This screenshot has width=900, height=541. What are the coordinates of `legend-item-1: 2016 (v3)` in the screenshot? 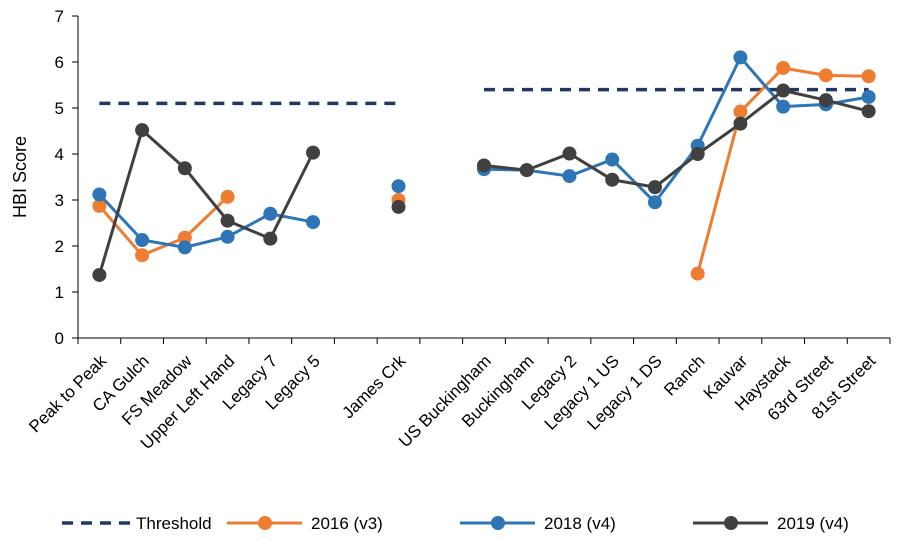 It's located at (305, 523).